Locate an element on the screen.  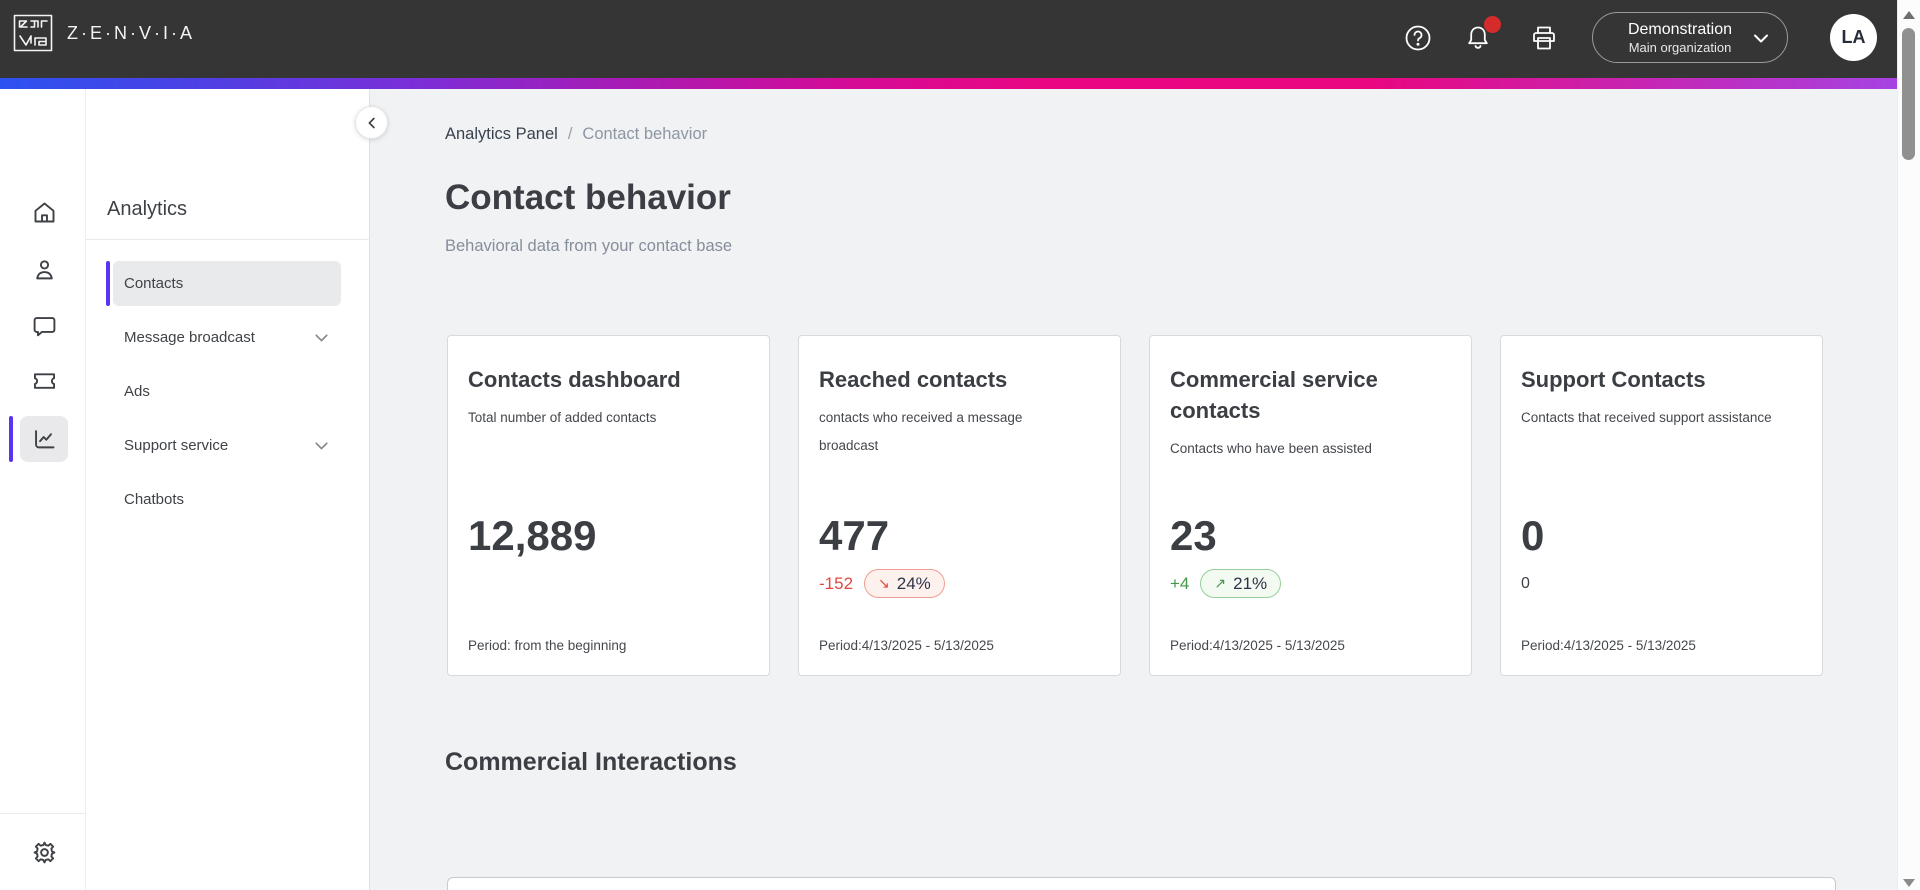
sidebar-item-label: Ads is located at coordinates (137, 391).